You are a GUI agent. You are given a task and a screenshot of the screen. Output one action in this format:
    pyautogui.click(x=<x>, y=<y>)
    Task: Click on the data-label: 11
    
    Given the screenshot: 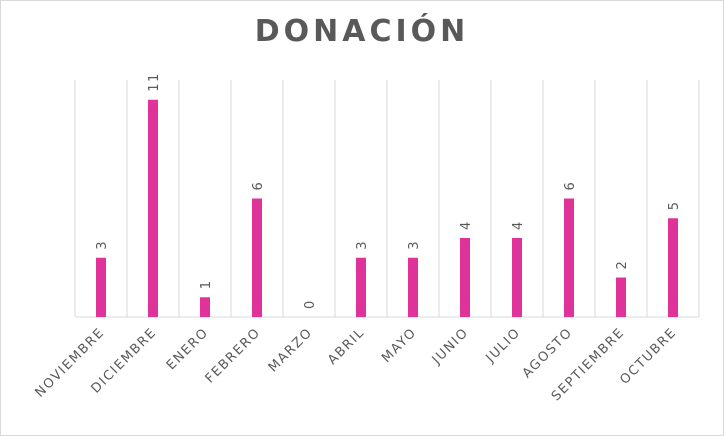 What is the action you would take?
    pyautogui.click(x=154, y=82)
    